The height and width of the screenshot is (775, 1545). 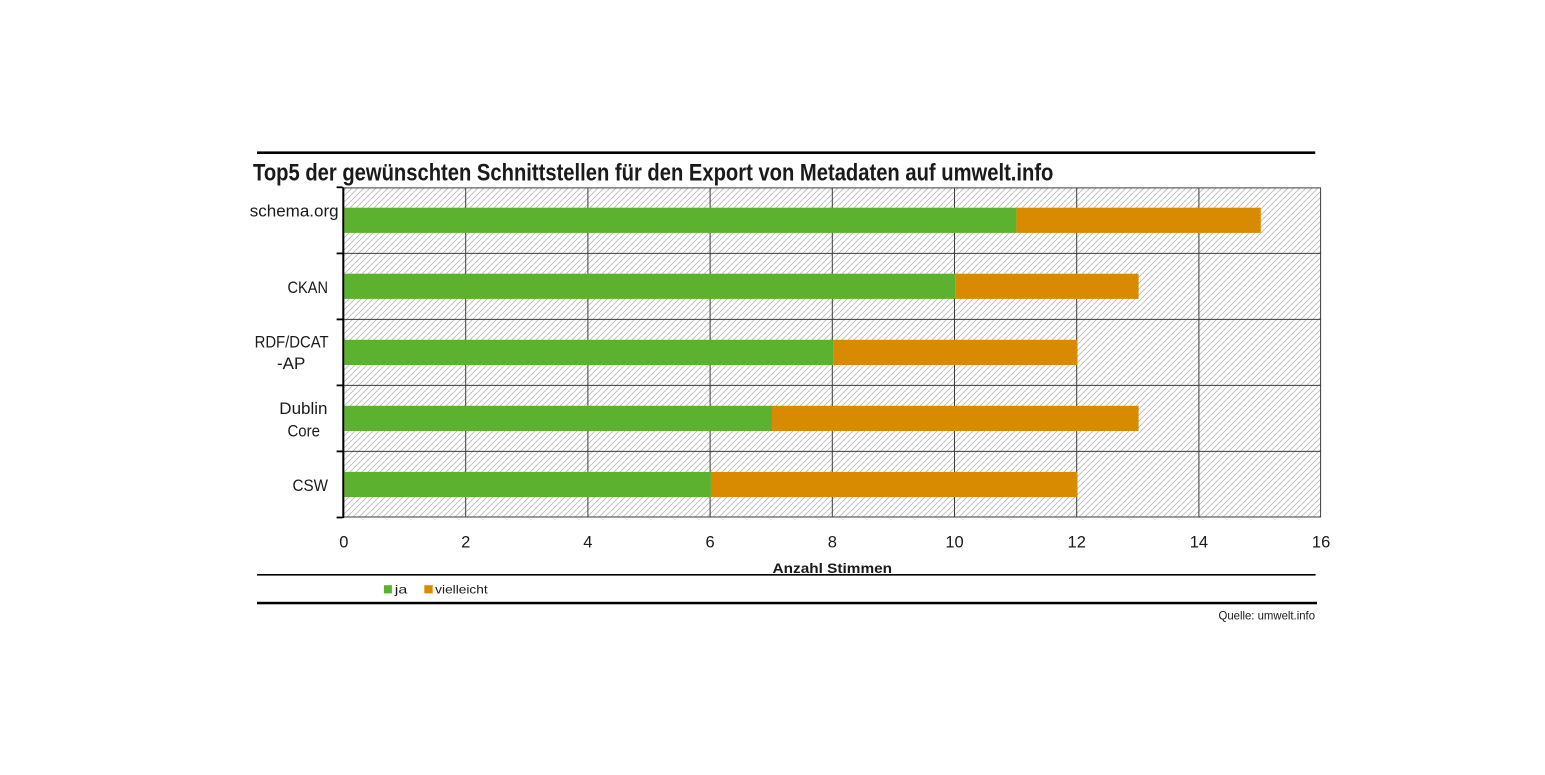 What do you see at coordinates (311, 485) in the screenshot?
I see `svg-text: CSW` at bounding box center [311, 485].